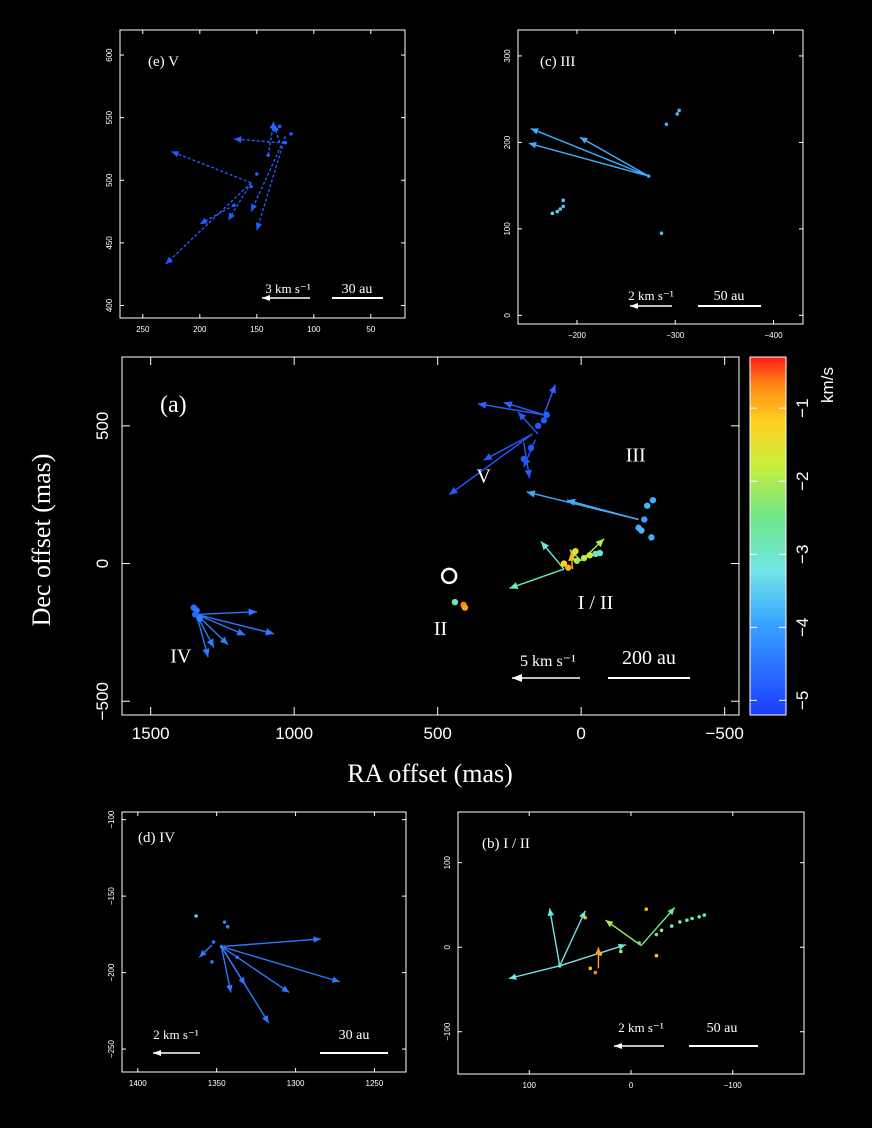  What do you see at coordinates (580, 733) in the screenshot?
I see `panel-a-xtick-label: 0` at bounding box center [580, 733].